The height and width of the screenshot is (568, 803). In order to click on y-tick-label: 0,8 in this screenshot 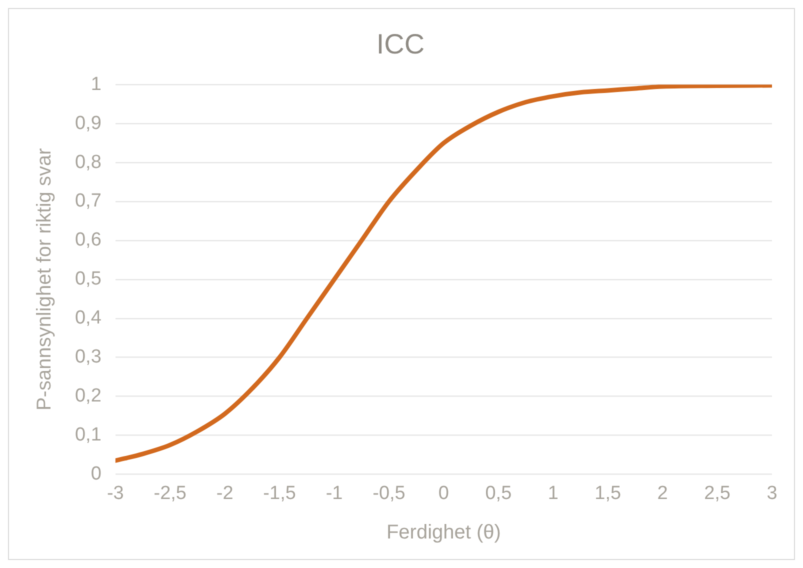, I will do `click(88, 162)`.